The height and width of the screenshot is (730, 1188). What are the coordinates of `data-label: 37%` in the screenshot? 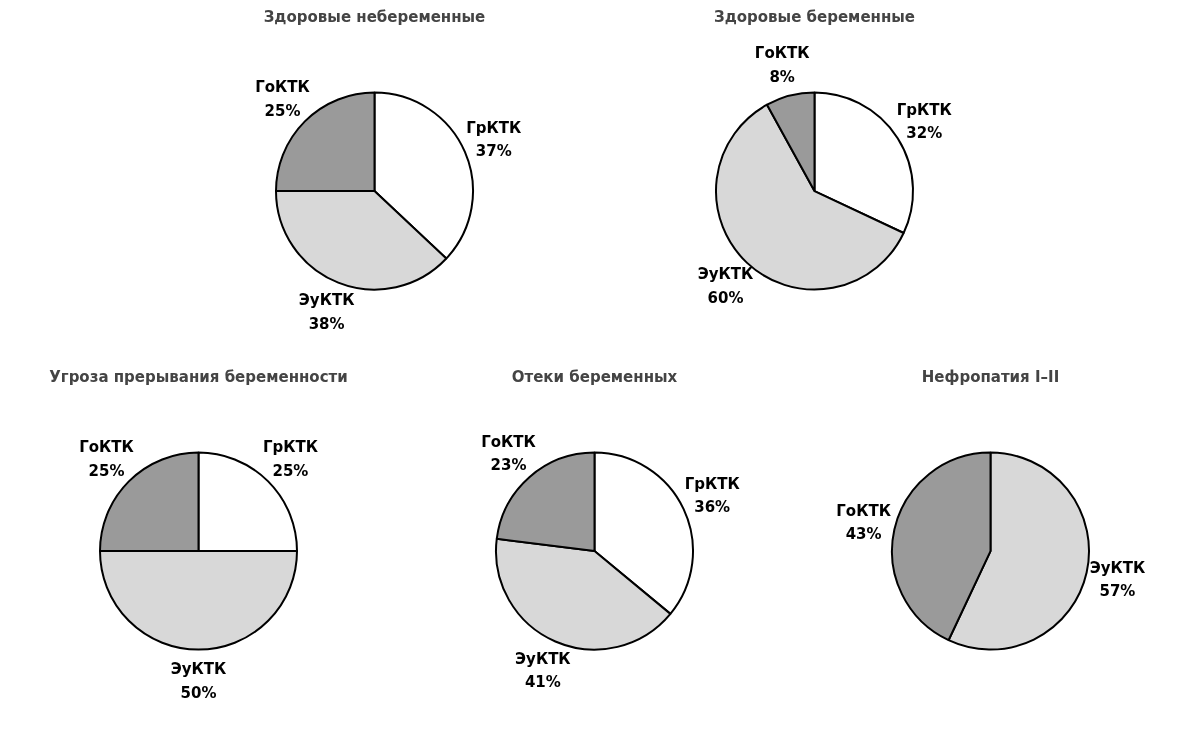 It's located at (493, 151).